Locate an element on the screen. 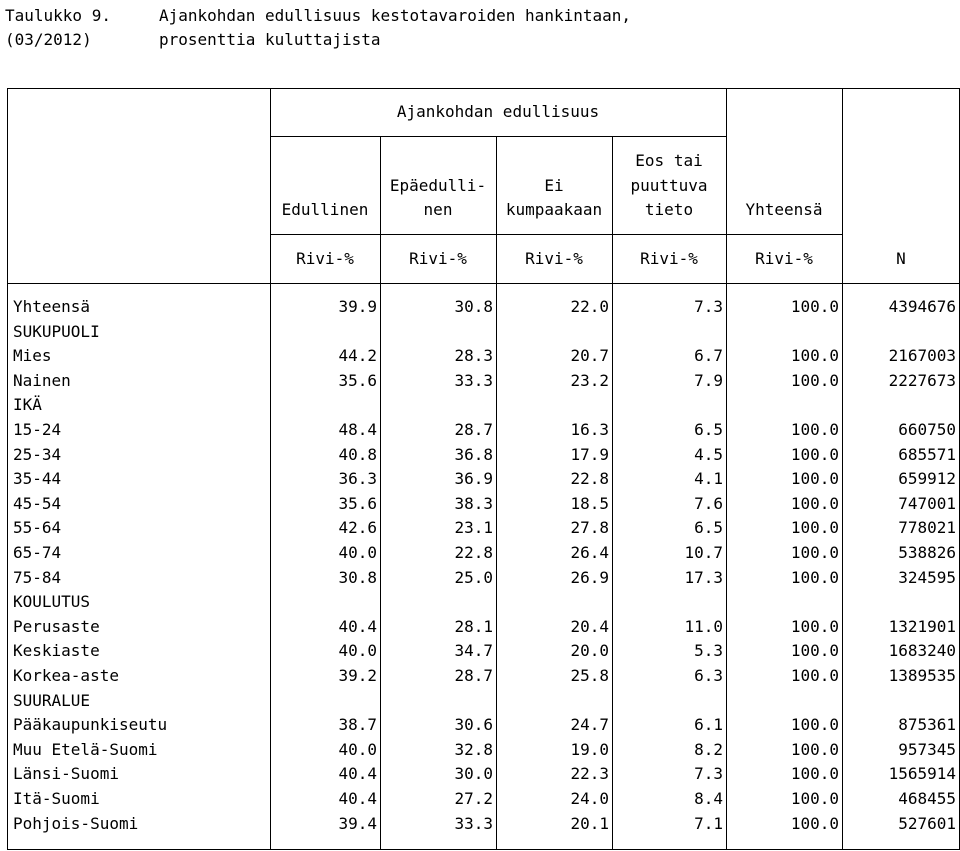  header-col-eos-3: tieto is located at coordinates (669, 209).